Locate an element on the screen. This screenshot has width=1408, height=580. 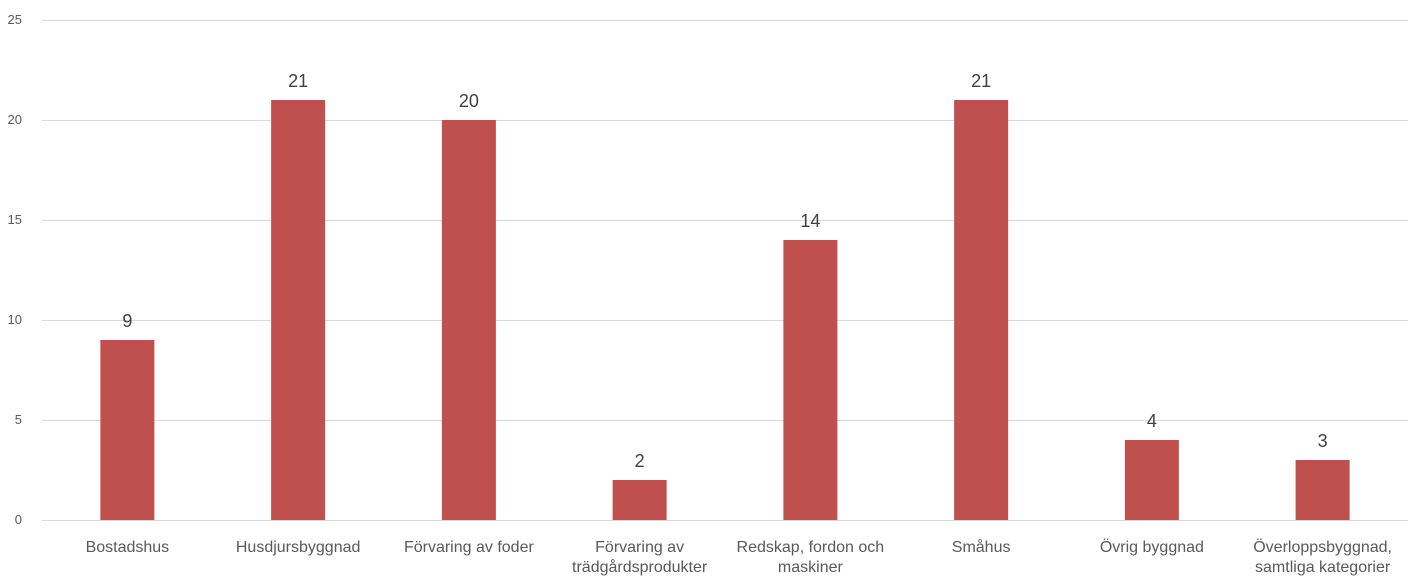
y-tick-label: 20 is located at coordinates (15, 119).